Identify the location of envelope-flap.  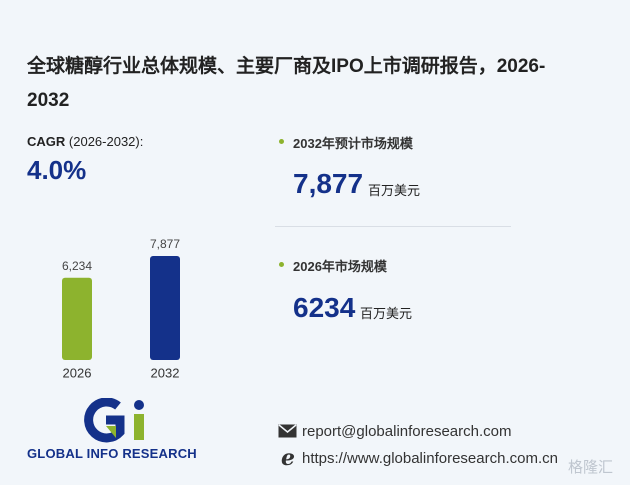
(287, 428).